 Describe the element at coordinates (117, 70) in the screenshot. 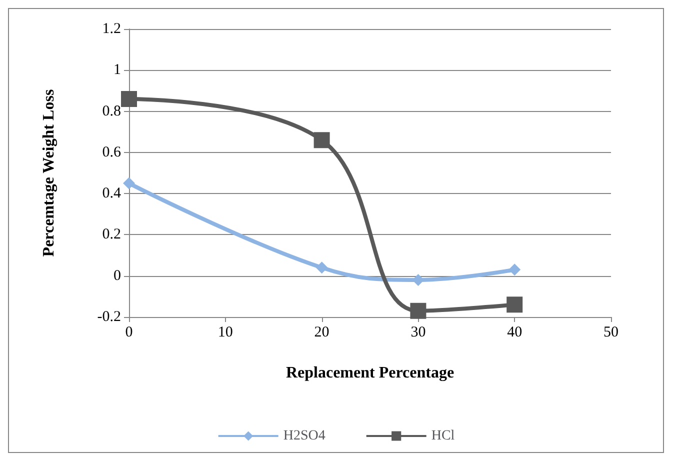

I see `y-tick-label: 1` at that location.